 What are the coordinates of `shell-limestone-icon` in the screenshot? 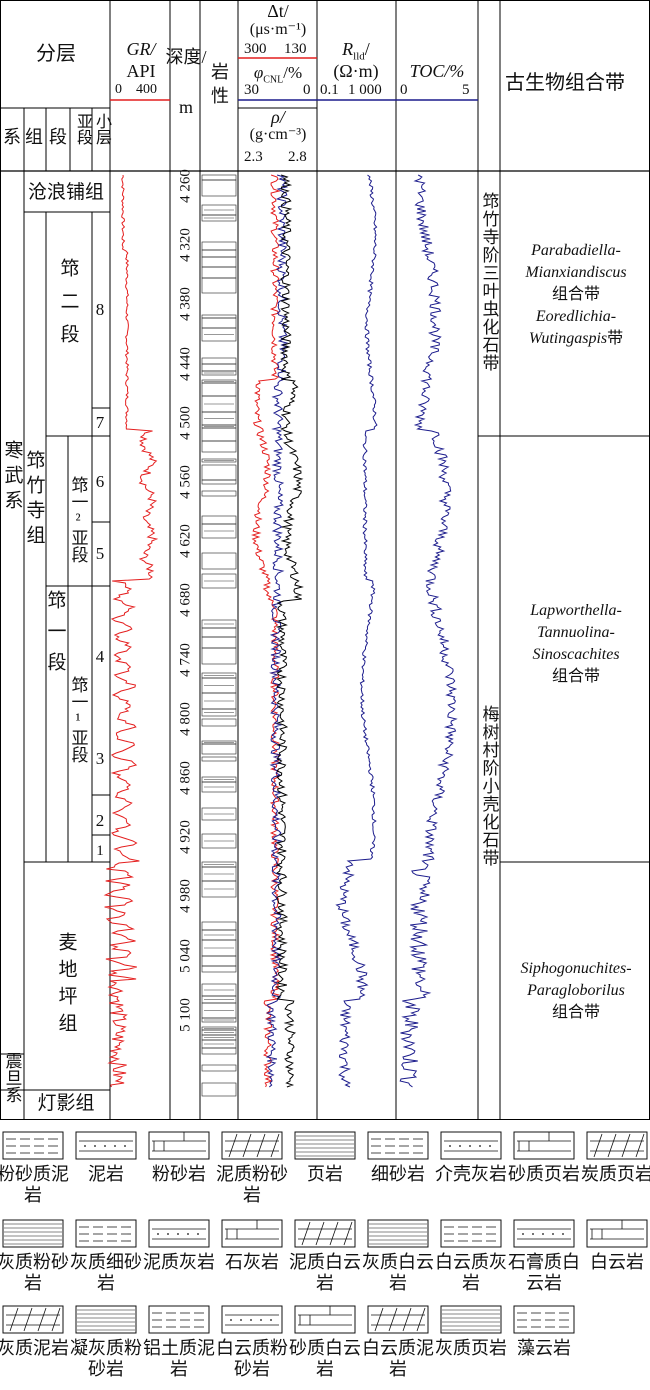 It's located at (471, 1145).